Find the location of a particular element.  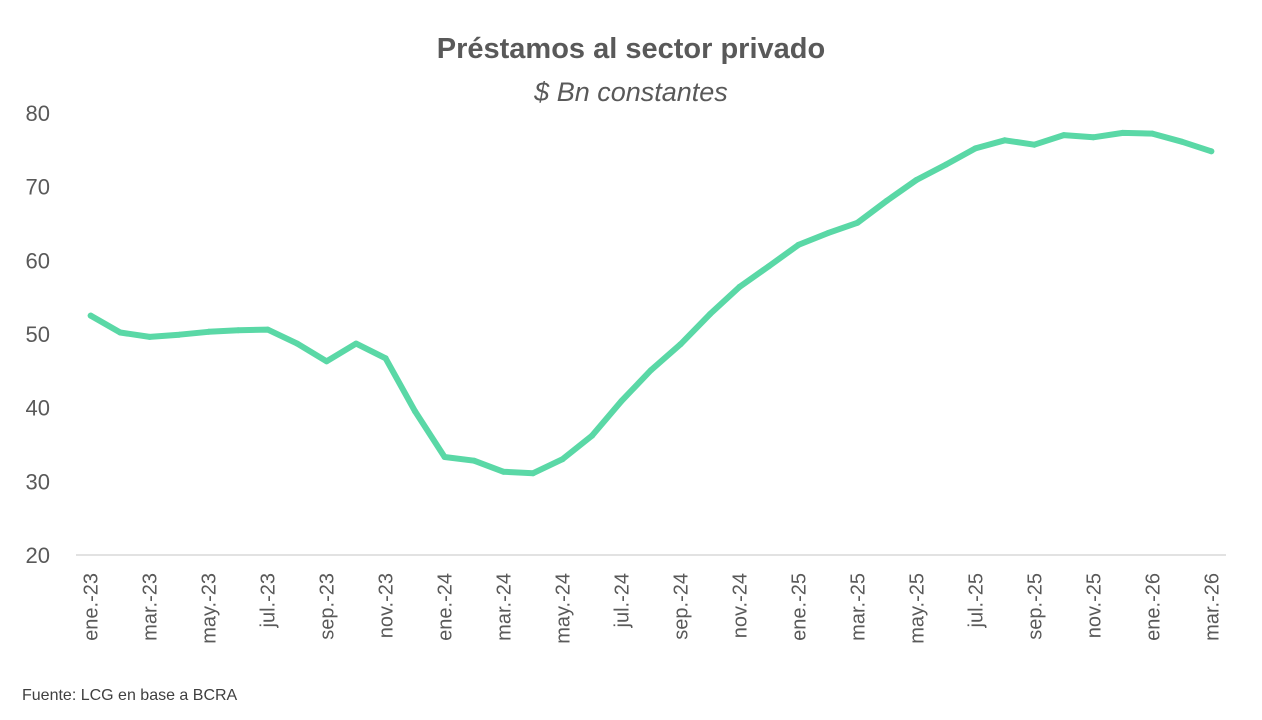

chart-subtitle: $ Bn constantes is located at coordinates (630, 92).